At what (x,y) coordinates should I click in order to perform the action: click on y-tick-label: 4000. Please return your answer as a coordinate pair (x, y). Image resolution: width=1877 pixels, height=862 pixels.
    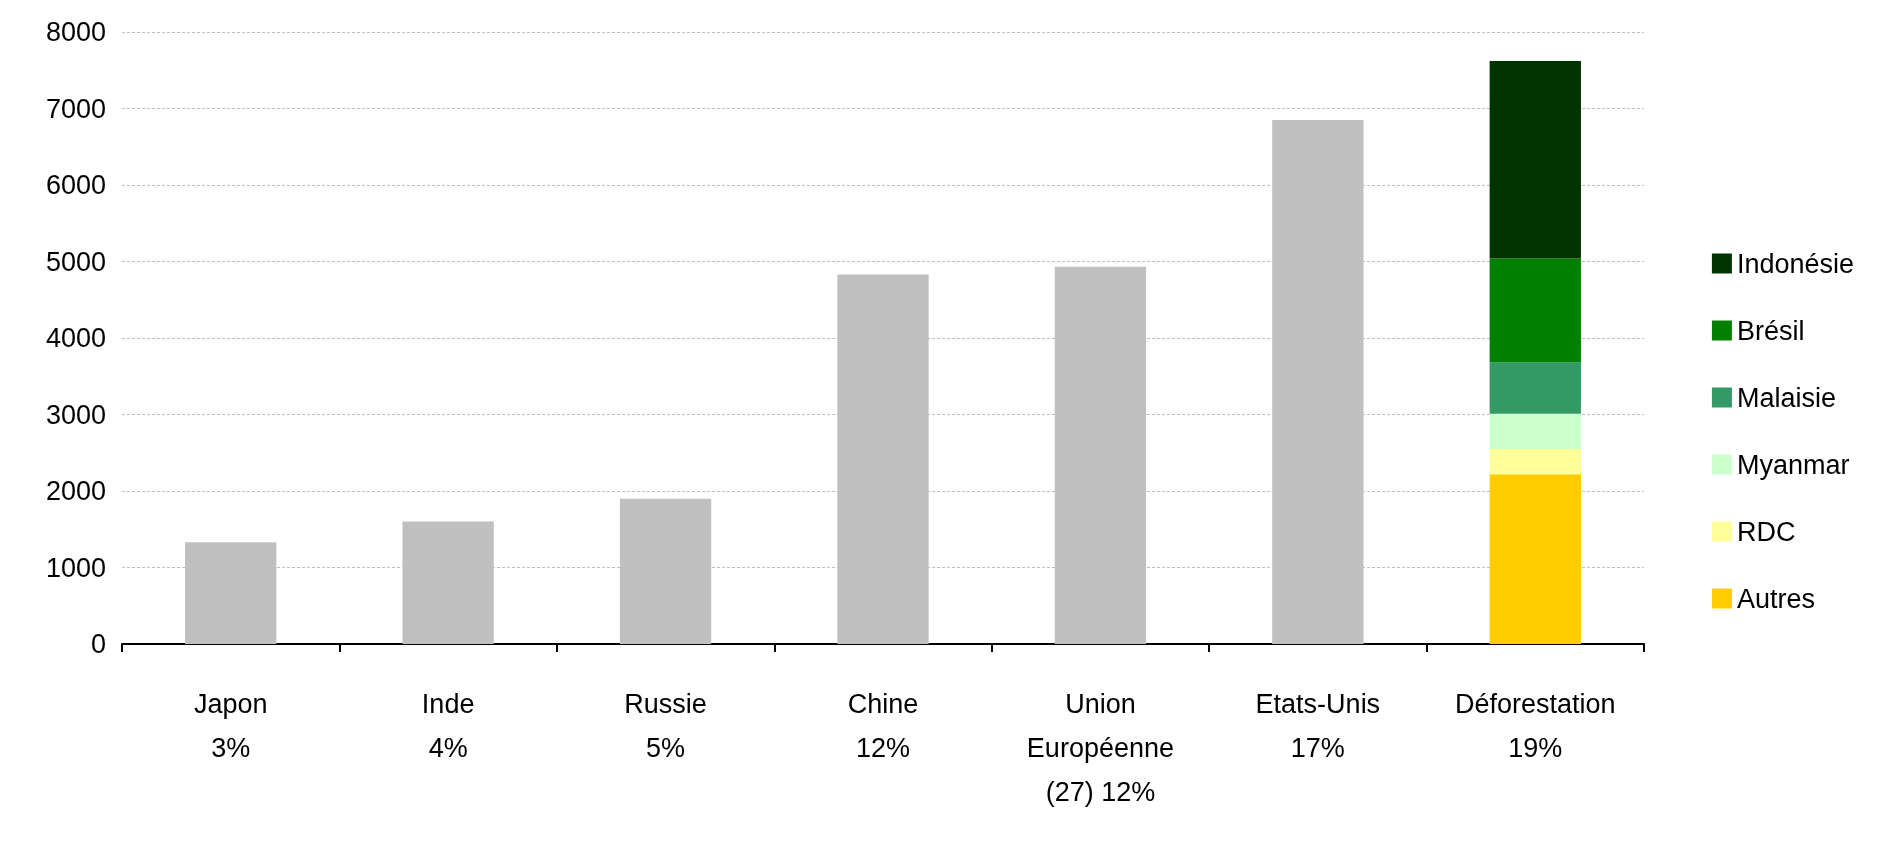
    Looking at the image, I should click on (75, 338).